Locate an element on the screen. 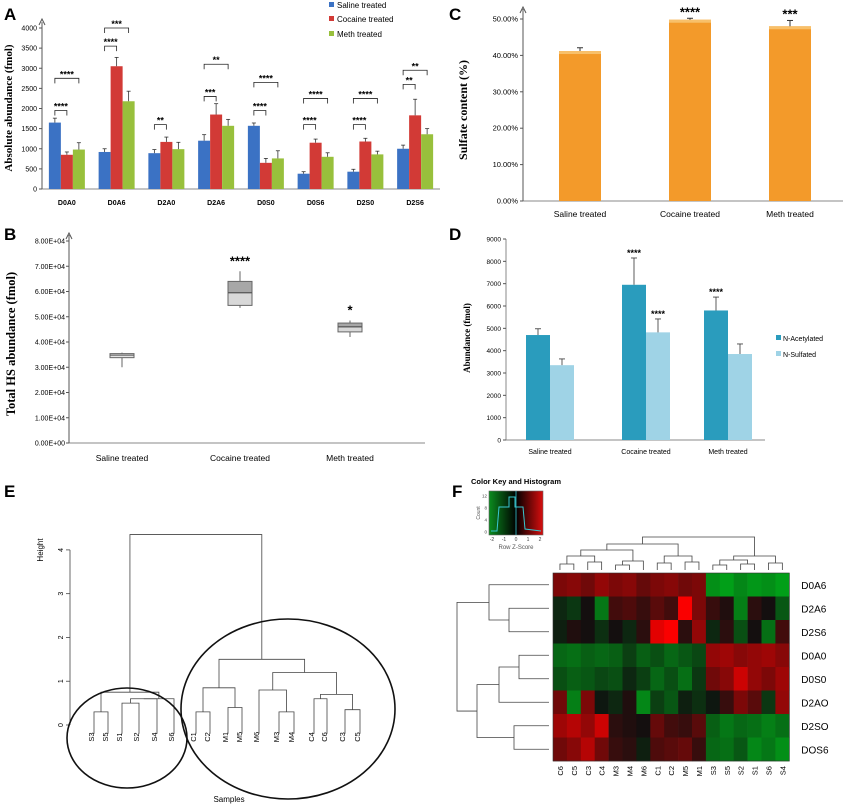  panel-c-ytick-label: 0.00% is located at coordinates (508, 201).